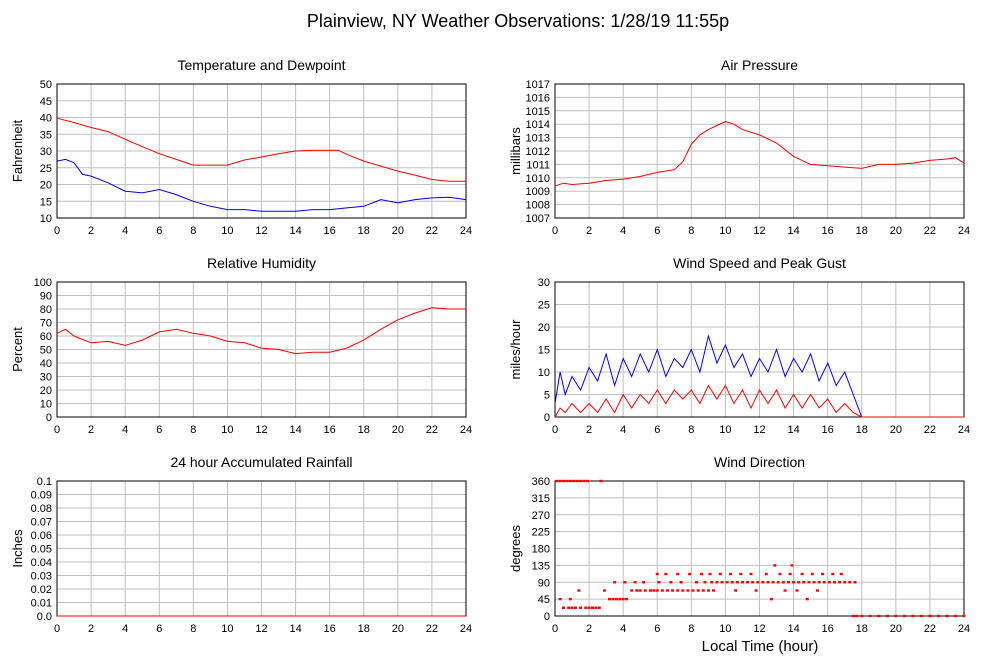  What do you see at coordinates (398, 430) in the screenshot?
I see `humidity-x-tick-label: 20` at bounding box center [398, 430].